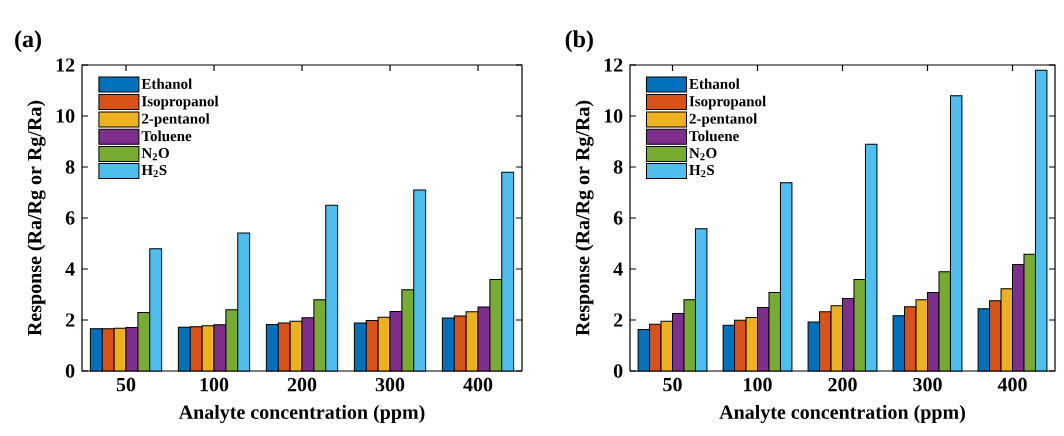  What do you see at coordinates (28, 41) in the screenshot?
I see `chart-title: (a)` at bounding box center [28, 41].